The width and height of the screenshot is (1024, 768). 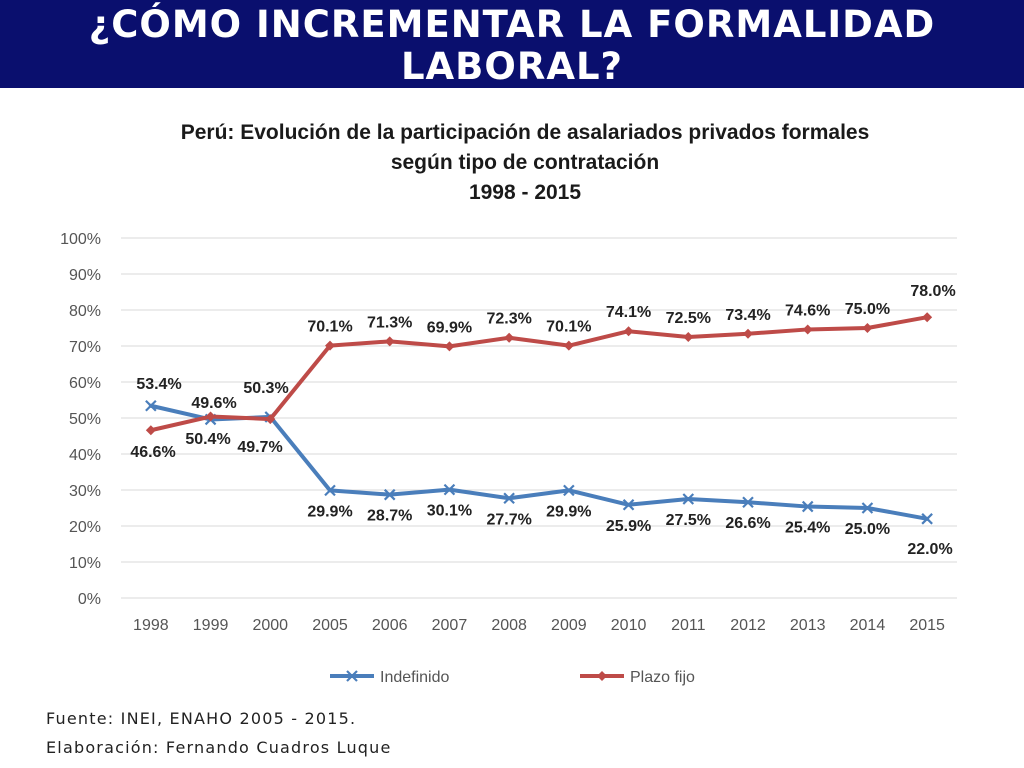 What do you see at coordinates (525, 192) in the screenshot?
I see `chart-title-line-3: 1998 - 2015` at bounding box center [525, 192].